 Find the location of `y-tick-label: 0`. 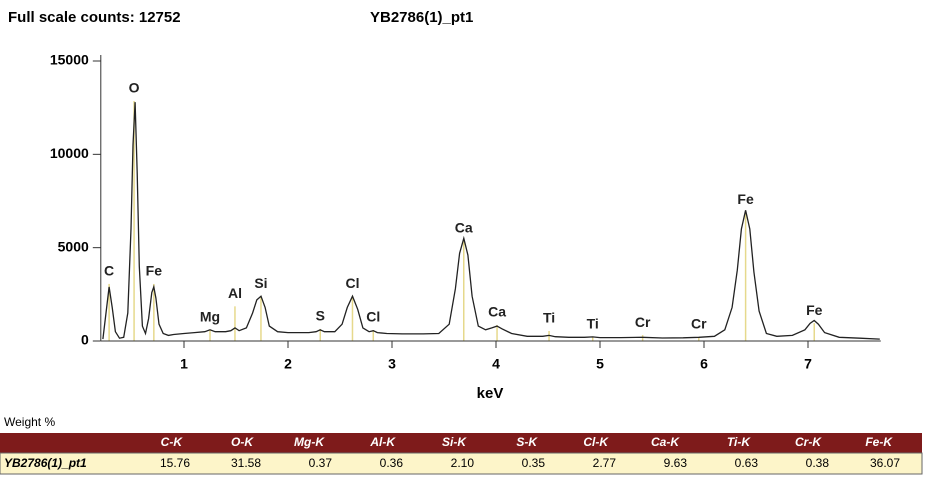

y-tick-label: 0 is located at coordinates (85, 340).